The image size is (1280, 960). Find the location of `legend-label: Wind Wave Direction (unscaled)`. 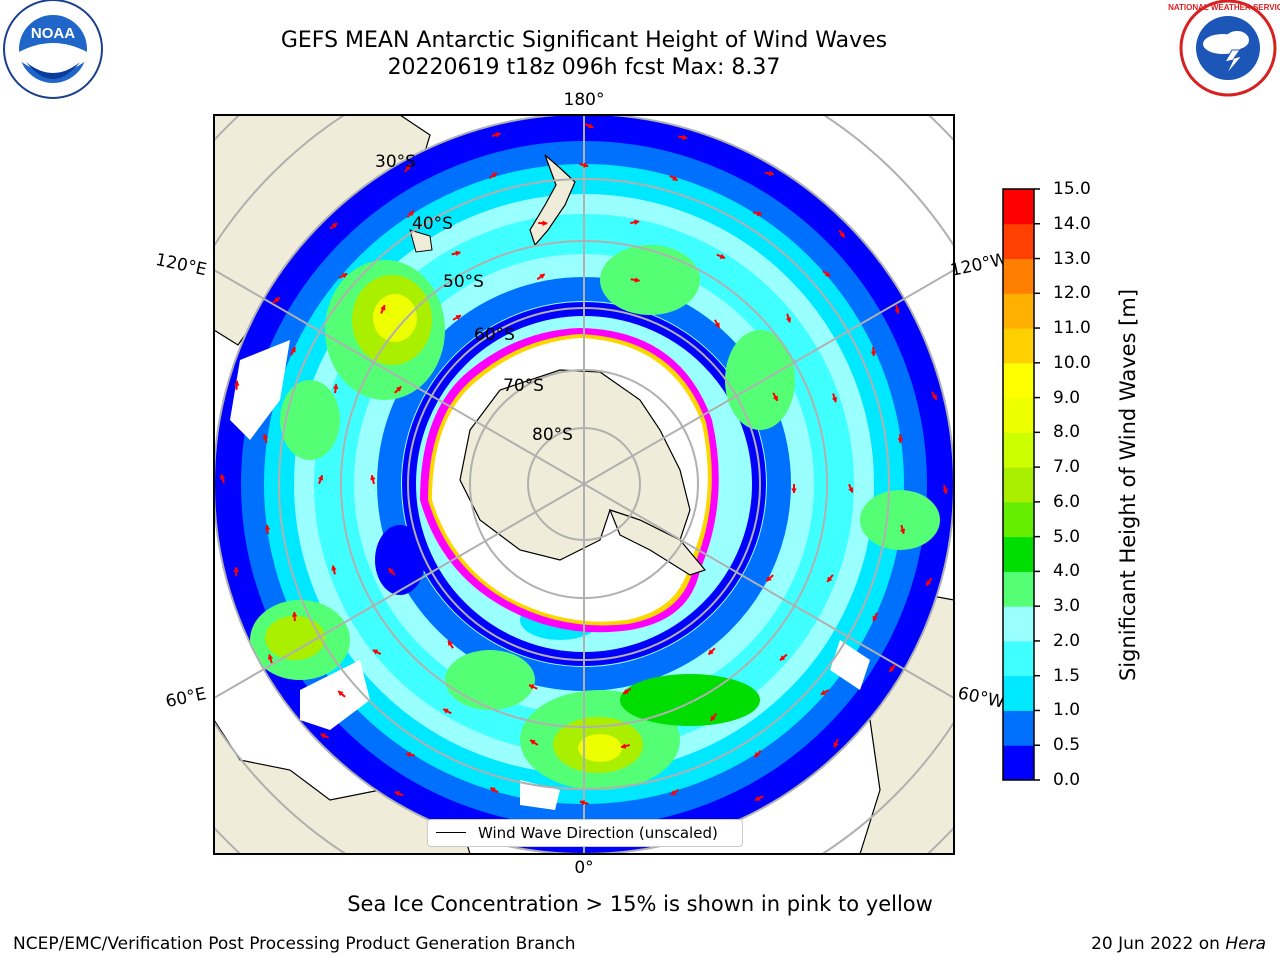

legend-label: Wind Wave Direction (unscaled) is located at coordinates (598, 833).